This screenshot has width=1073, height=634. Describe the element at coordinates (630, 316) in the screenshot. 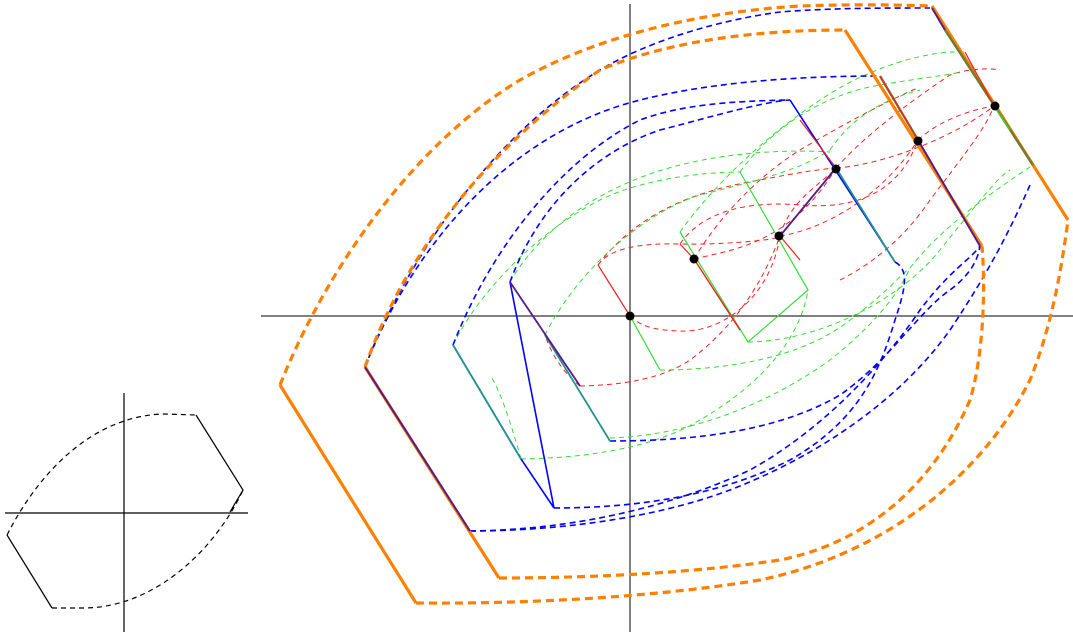

I see `point-origin` at that location.